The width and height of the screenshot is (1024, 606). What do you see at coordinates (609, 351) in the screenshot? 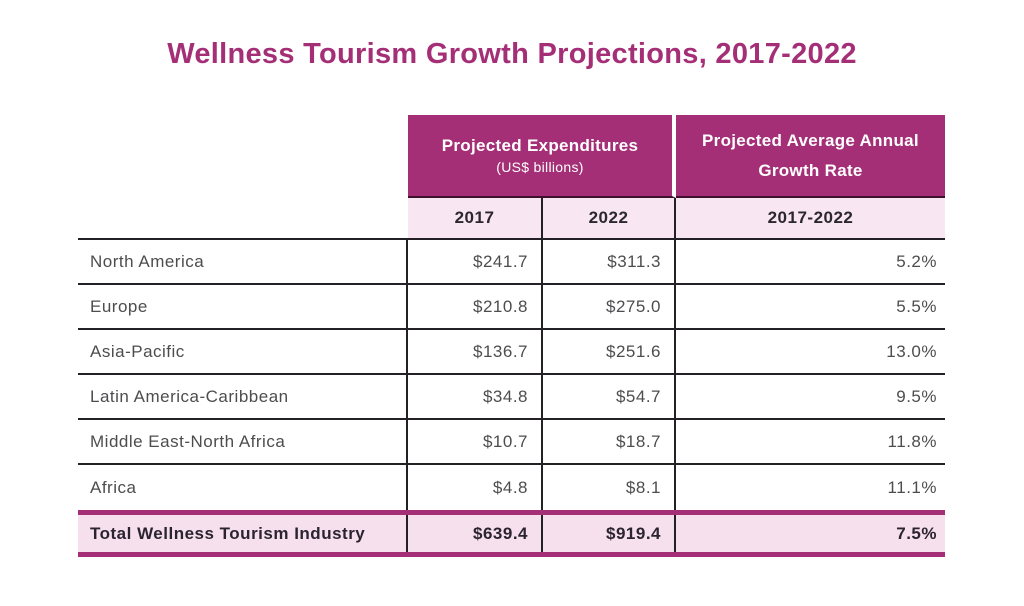
I see `expenditure-2022-cell: $251.6` at bounding box center [609, 351].